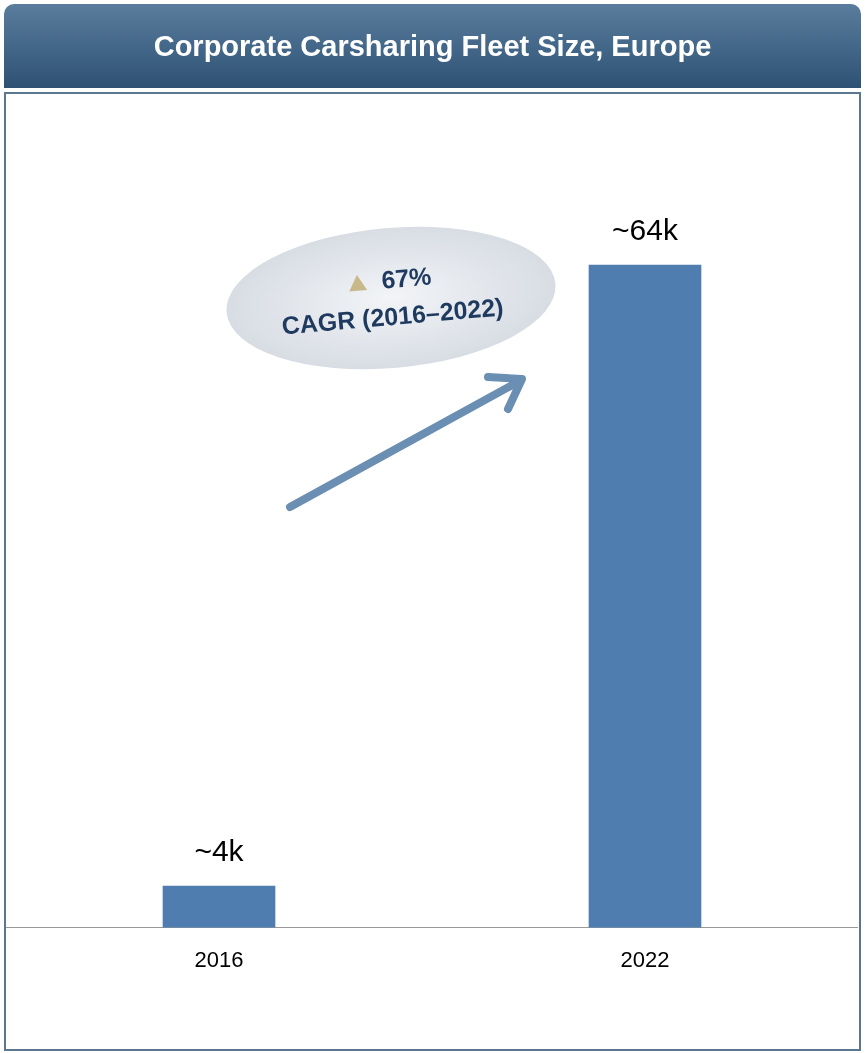 The image size is (865, 1053). I want to click on chart-title: Corporate Carsharing Fleet Size, Europe, so click(432, 46).